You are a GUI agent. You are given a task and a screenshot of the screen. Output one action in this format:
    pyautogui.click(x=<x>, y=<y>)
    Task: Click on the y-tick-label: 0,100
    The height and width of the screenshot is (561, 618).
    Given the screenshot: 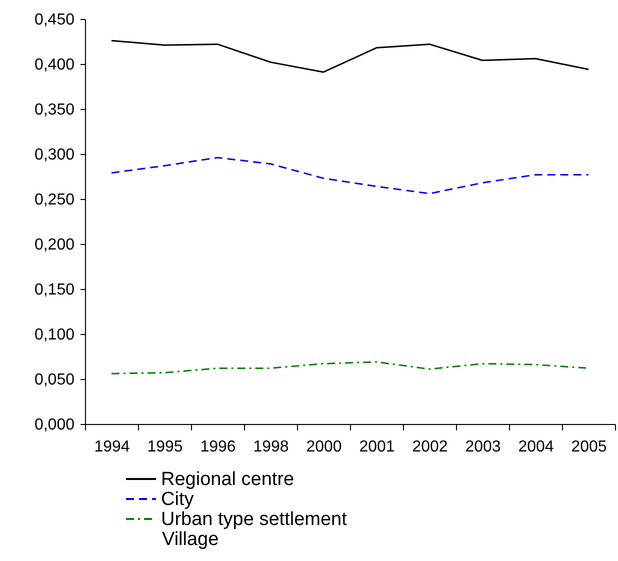 What is the action you would take?
    pyautogui.click(x=54, y=335)
    